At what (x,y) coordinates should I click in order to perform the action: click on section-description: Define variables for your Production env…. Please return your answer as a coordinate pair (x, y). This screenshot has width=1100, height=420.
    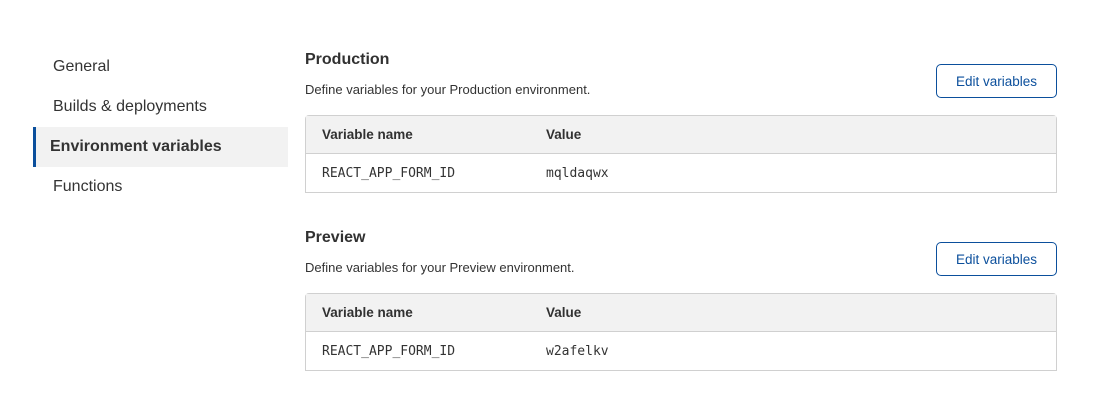
    Looking at the image, I should click on (448, 89).